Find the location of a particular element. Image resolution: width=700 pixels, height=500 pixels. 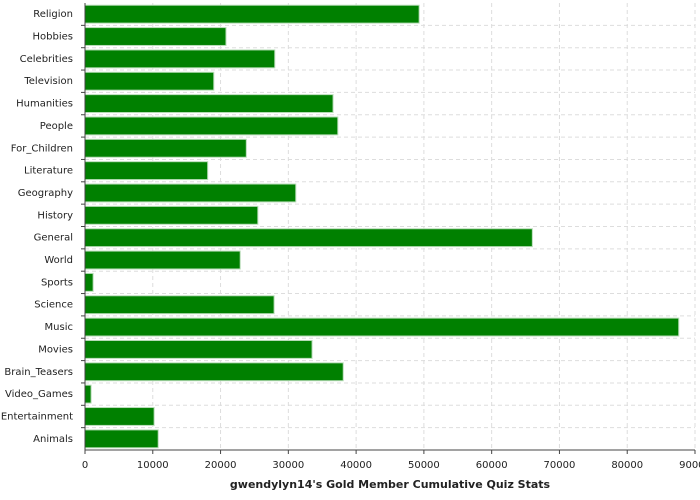

x-tick-label: 20000 is located at coordinates (221, 465).